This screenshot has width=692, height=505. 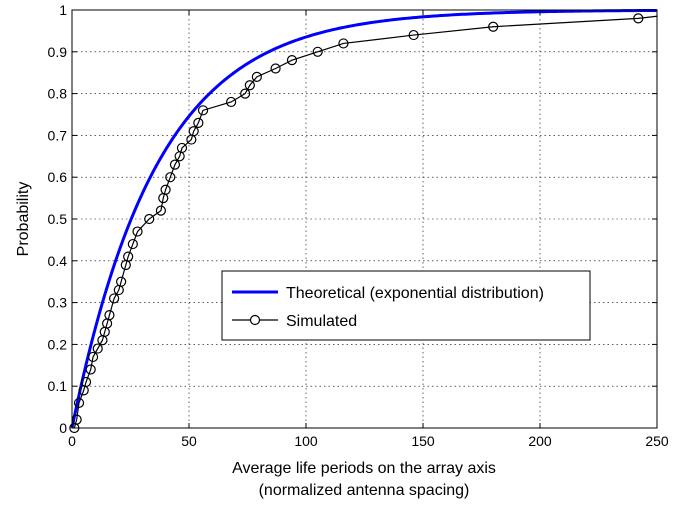 What do you see at coordinates (58, 219) in the screenshot?
I see `y-tick-label: 0.5` at bounding box center [58, 219].